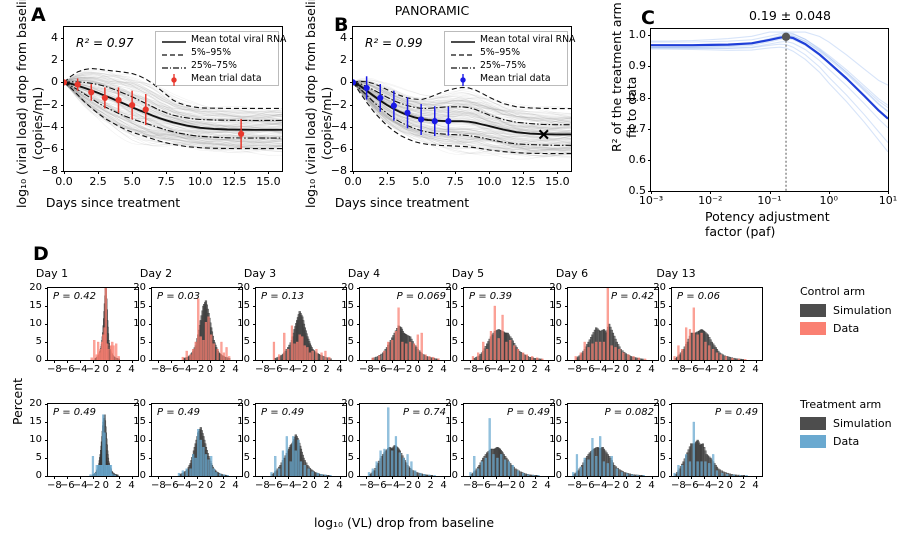 Image resolution: width=900 pixels, height=536 pixels. Describe the element at coordinates (353, 181) in the screenshot. I see `b-xtick-0: 0.0` at that location.